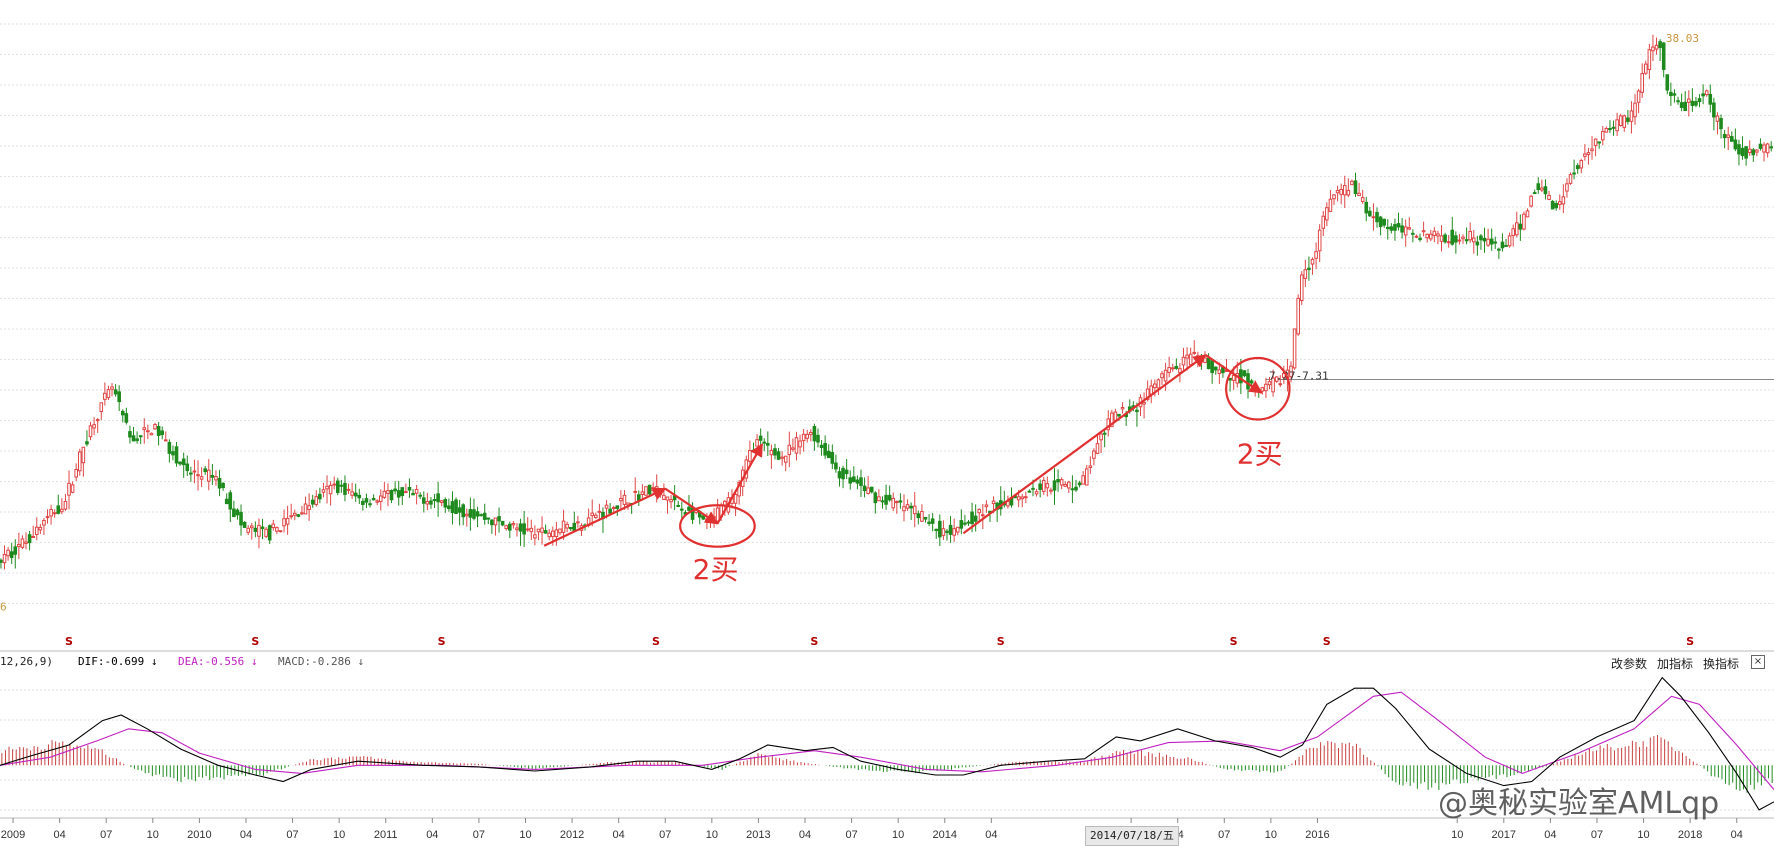 Image resolution: width=1774 pixels, height=847 pixels. What do you see at coordinates (1675, 663) in the screenshot?
I see `tool-add-indicator: 加指标` at bounding box center [1675, 663].